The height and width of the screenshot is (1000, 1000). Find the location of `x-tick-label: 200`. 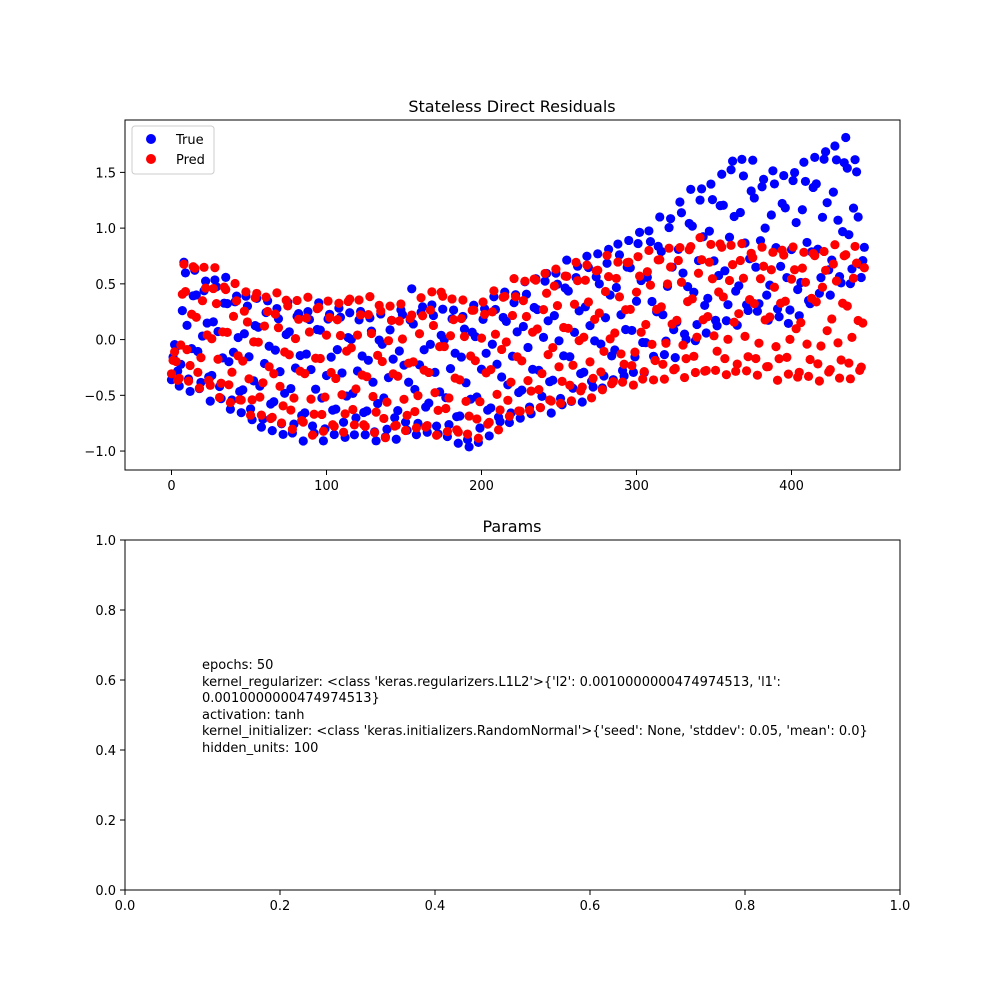

x-tick-label: 200 is located at coordinates (481, 486).